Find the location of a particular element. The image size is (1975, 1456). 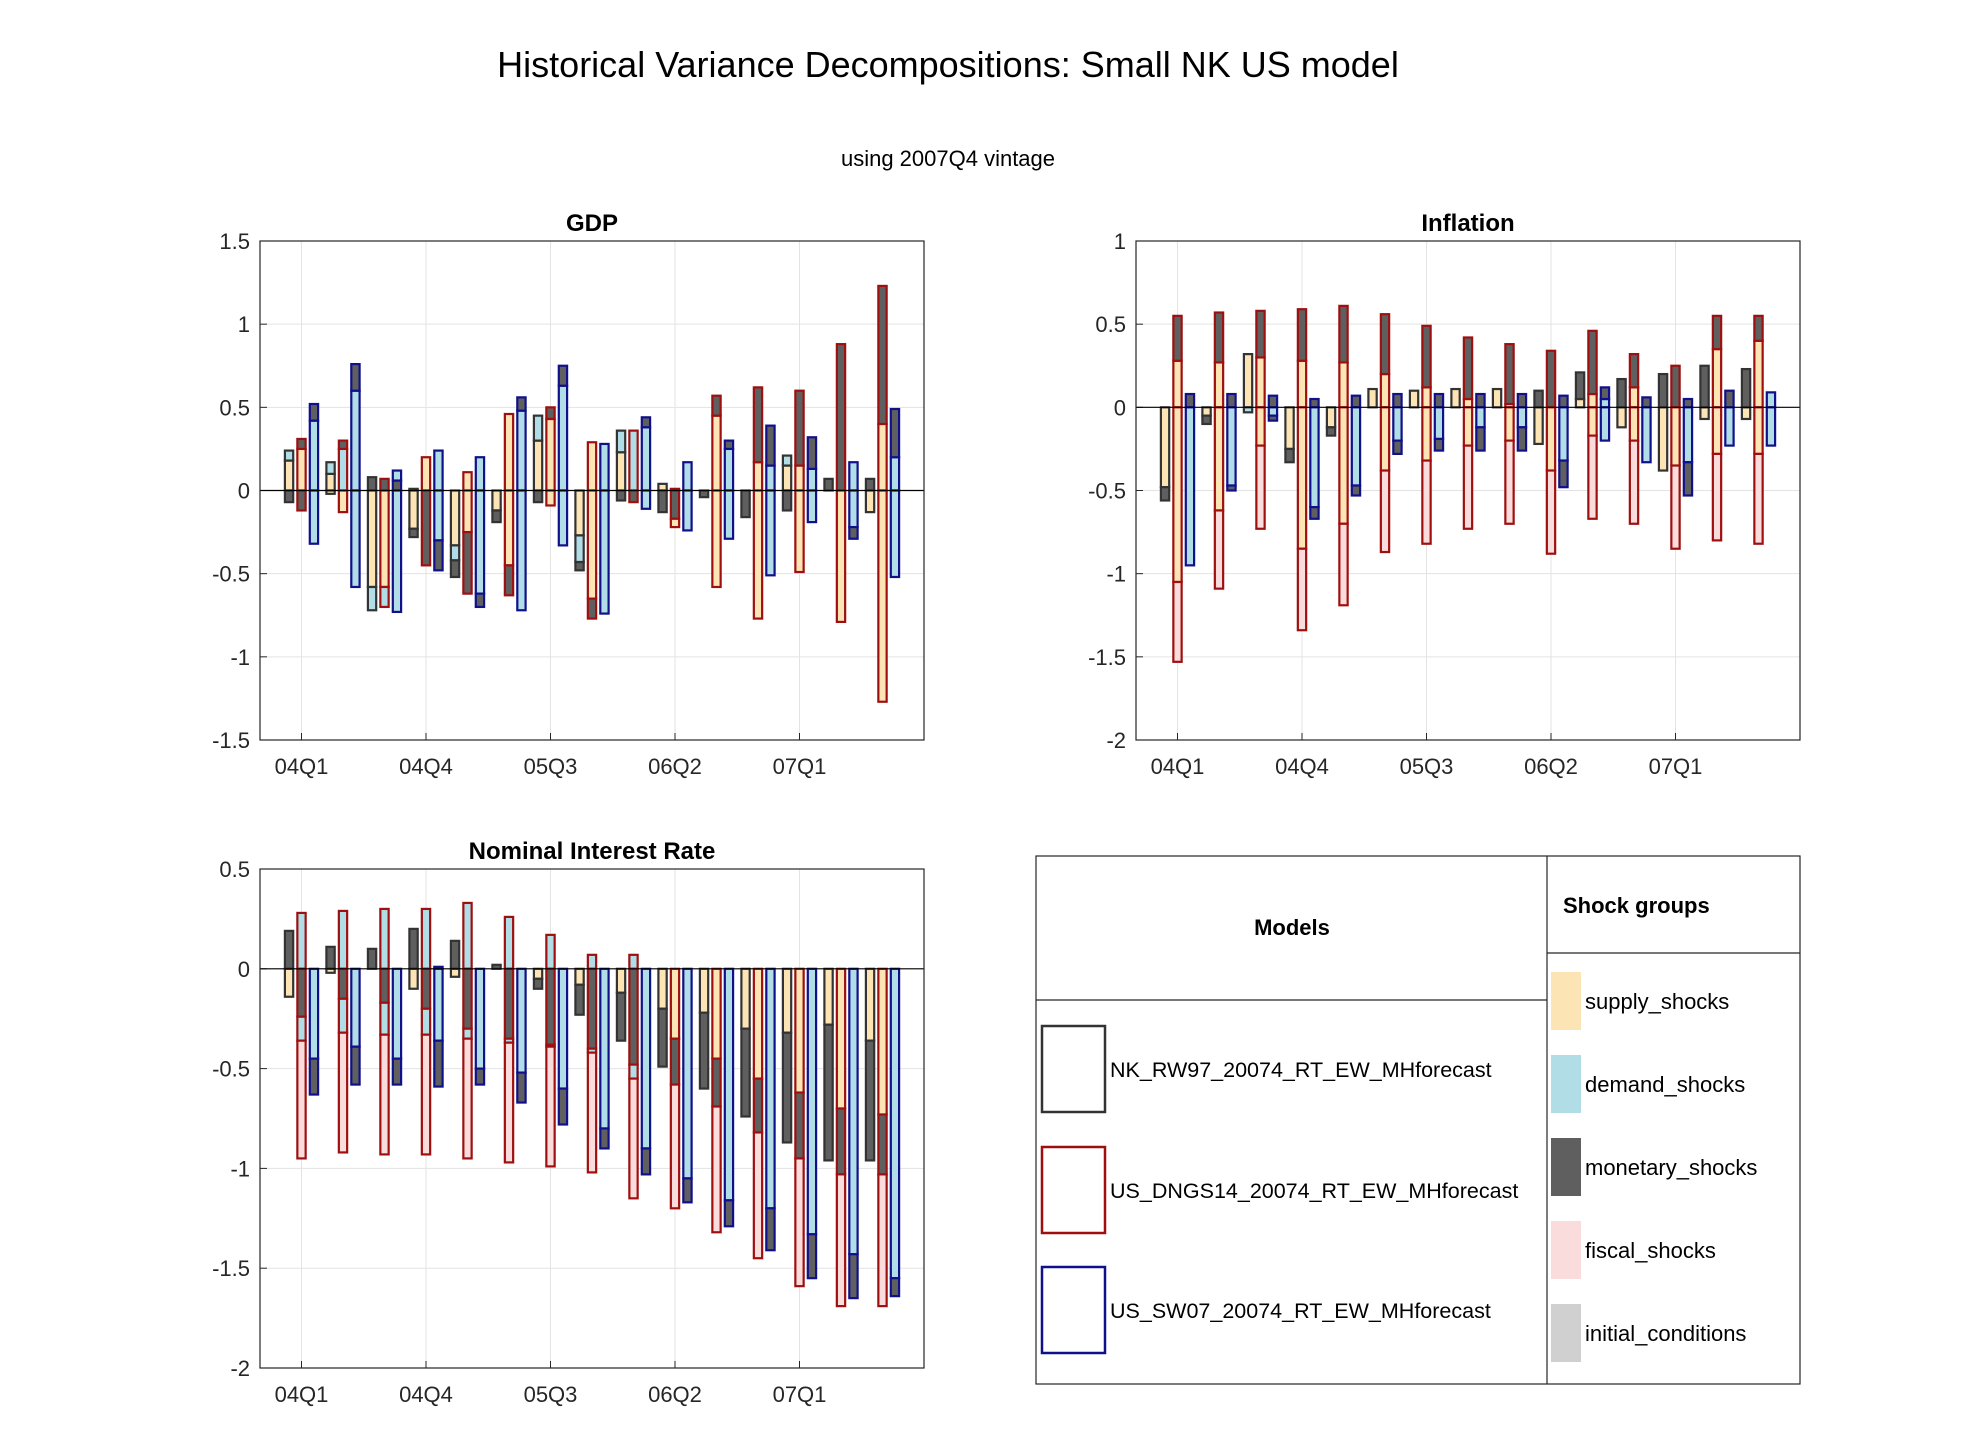

legend-shock-label: demand_shocks is located at coordinates (1665, 1084).